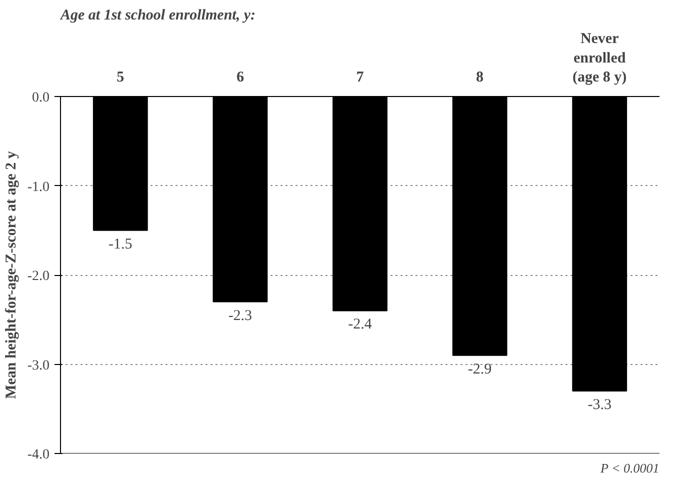 The height and width of the screenshot is (480, 679). Describe the element at coordinates (480, 369) in the screenshot. I see `data-label: -2.9` at that location.